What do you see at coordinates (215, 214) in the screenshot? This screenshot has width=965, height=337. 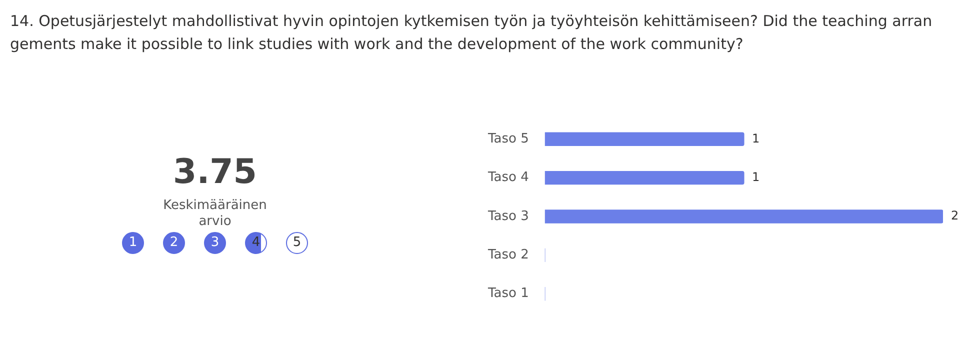 I see `text: Keskimääräinen arvio` at bounding box center [215, 214].